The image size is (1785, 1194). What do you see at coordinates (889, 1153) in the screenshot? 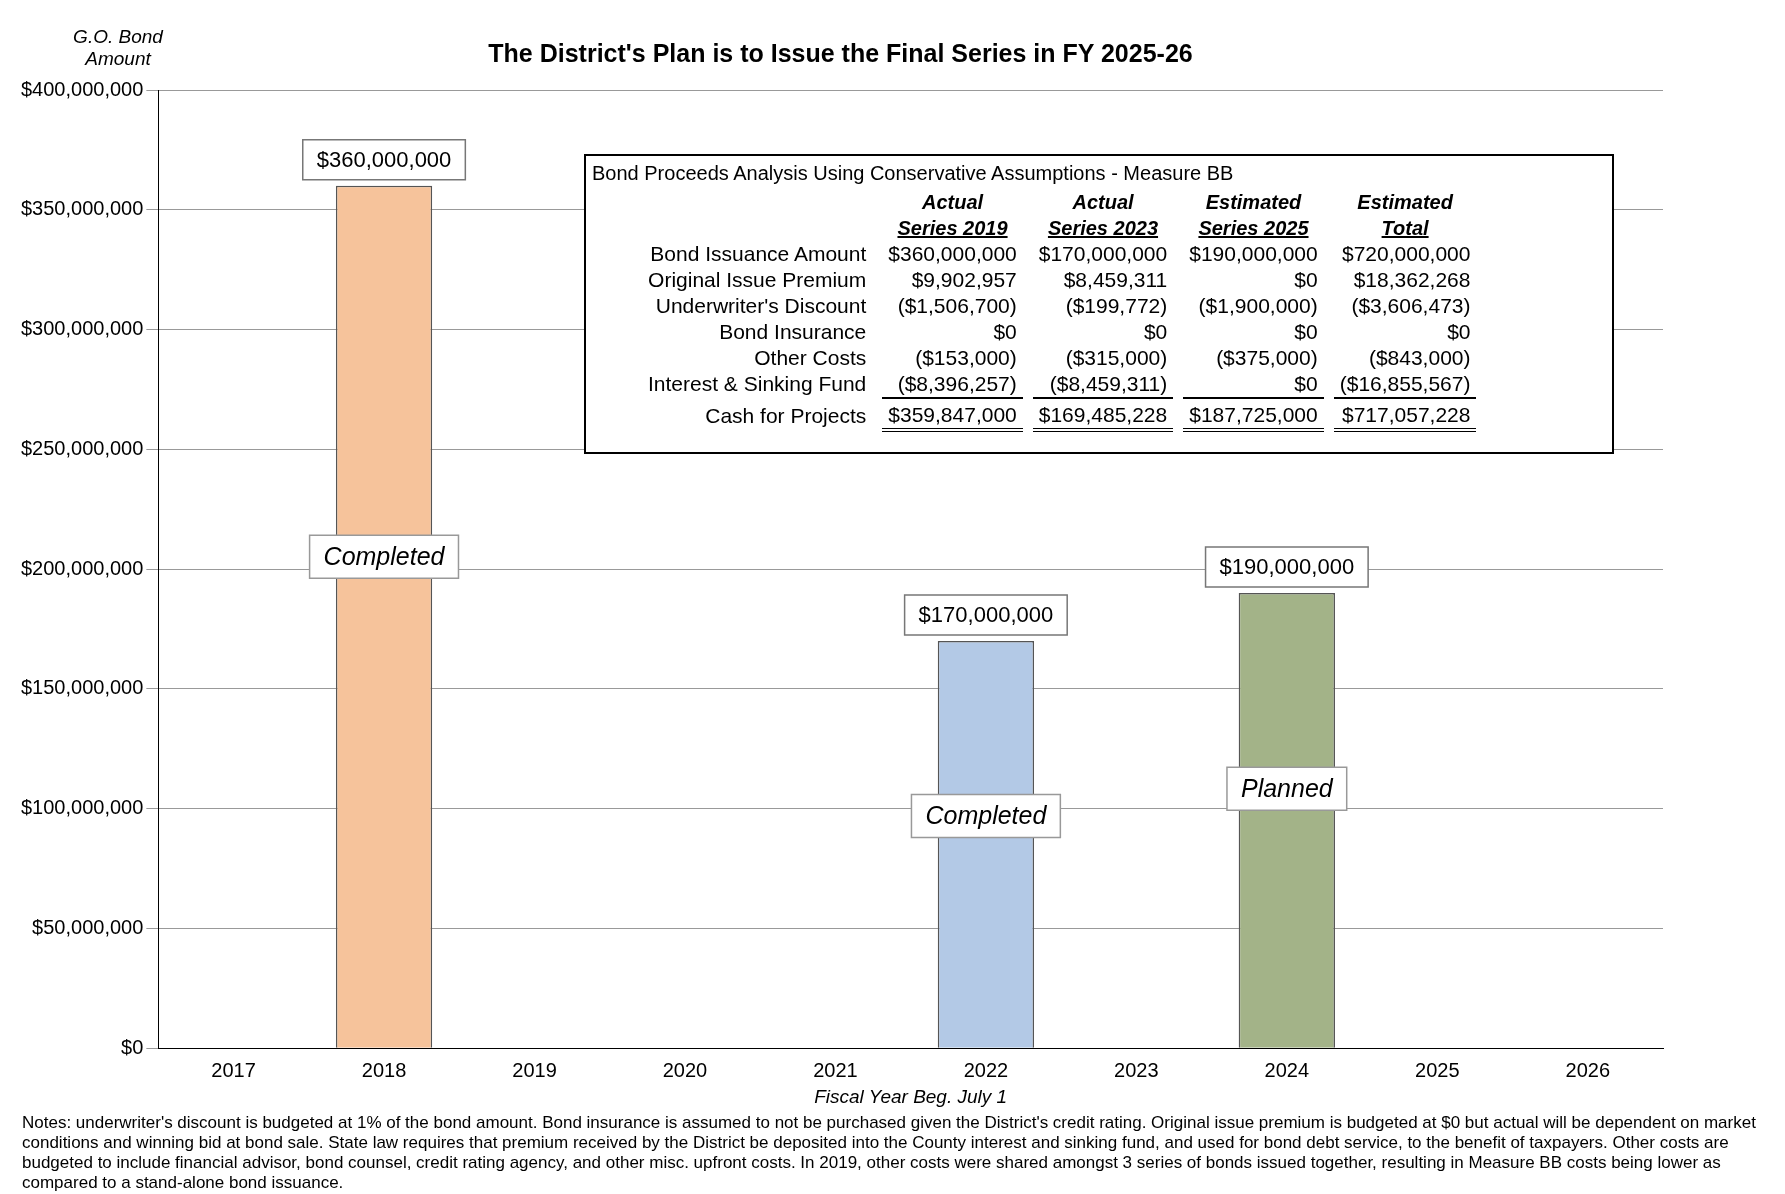
I see `text: Notes: underwriter's discount is budgeted at 1% of the bond amount. Bond insurance is assumed to not be purchased given the District's credit rating. Original issue premium is budgeted at $0 but actual will be dependent on market conditions and winning bid at bond sale. State law requires that premium received by the District be deposited into the County interest and sinking fund, and used for bond debt service, to the benefit of taxpayers. Other costs are budgeted to include financial advisor, bond counsel, credit rating agency, and other misc. upfront costs. In 2019, other costs were shared amongst 3 series of bonds issued together, resulting in Measure BB costs being lower as compared to a stand-alone bond issuance.` at bounding box center [889, 1153].